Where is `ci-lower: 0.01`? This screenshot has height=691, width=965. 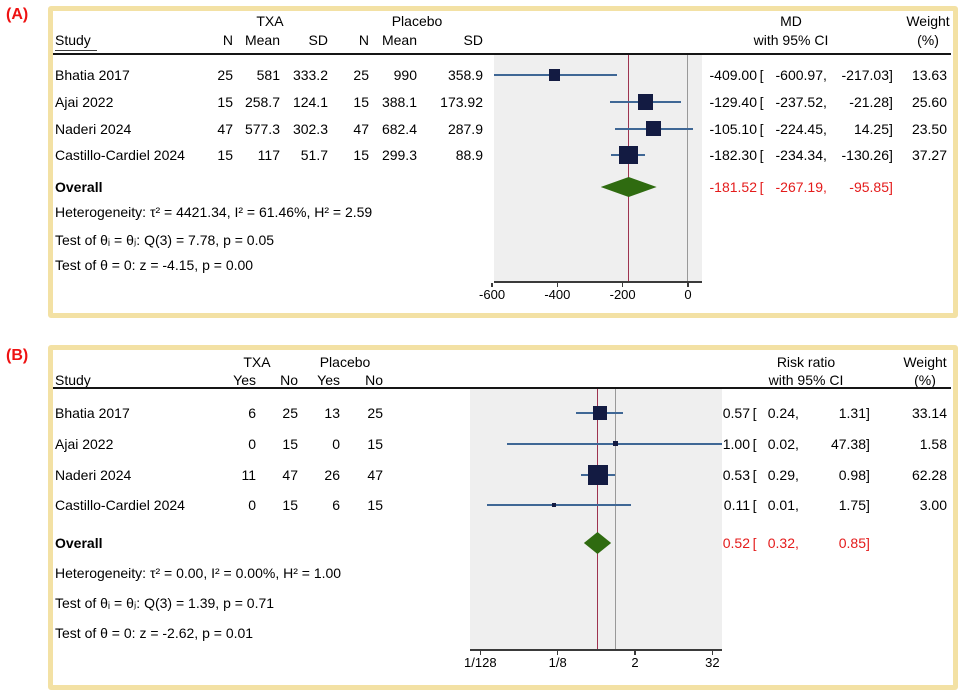 ci-lower: 0.01 is located at coordinates (781, 505).